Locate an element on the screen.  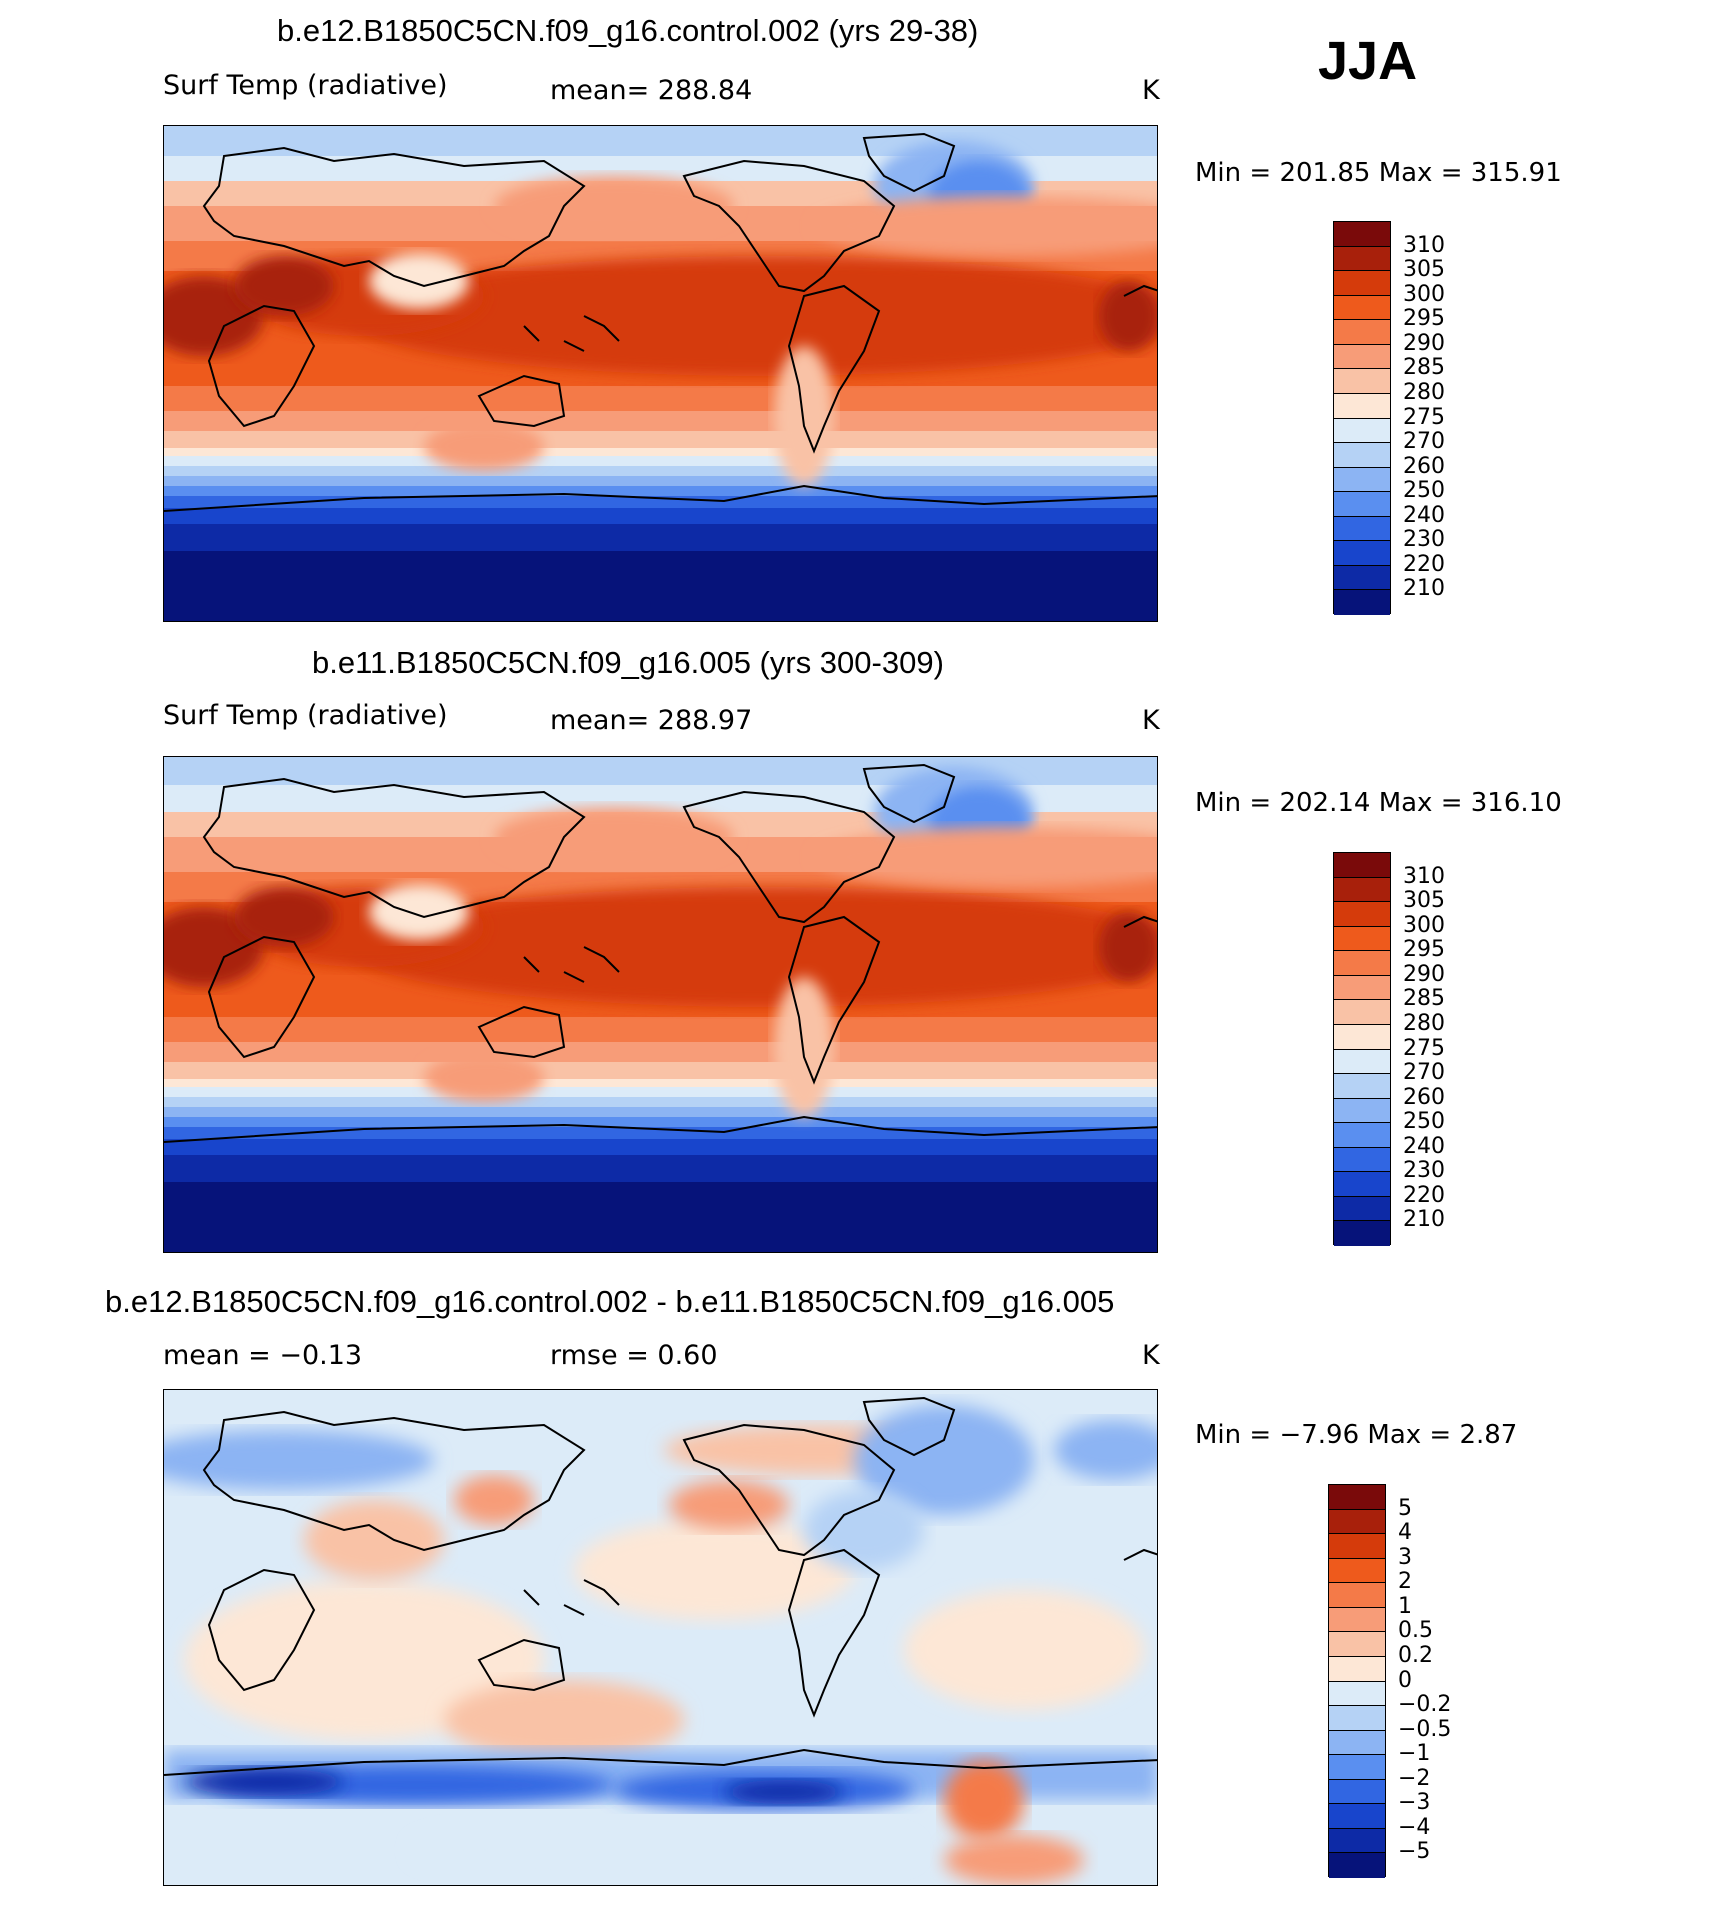
panel-1-colorbar-label: 260 is located at coordinates (1424, 466).